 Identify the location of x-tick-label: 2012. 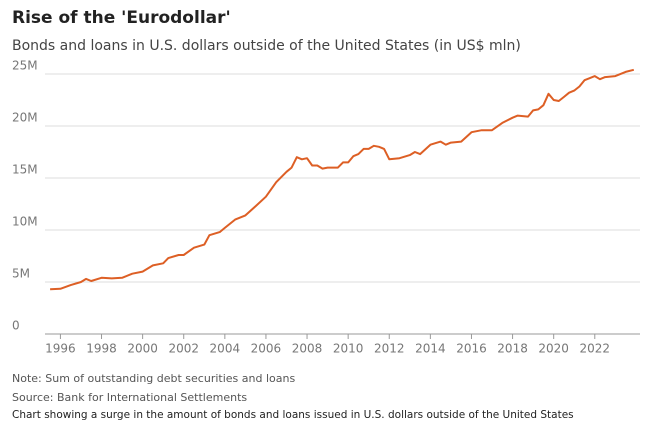
(389, 349).